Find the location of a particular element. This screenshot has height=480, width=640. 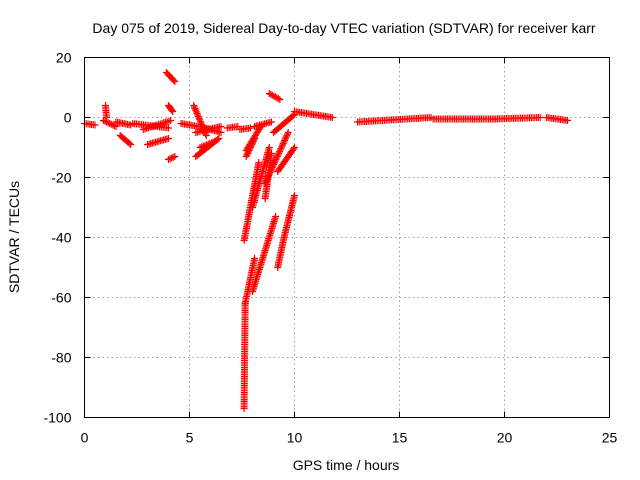

series-arc-af is located at coordinates (289, 216).